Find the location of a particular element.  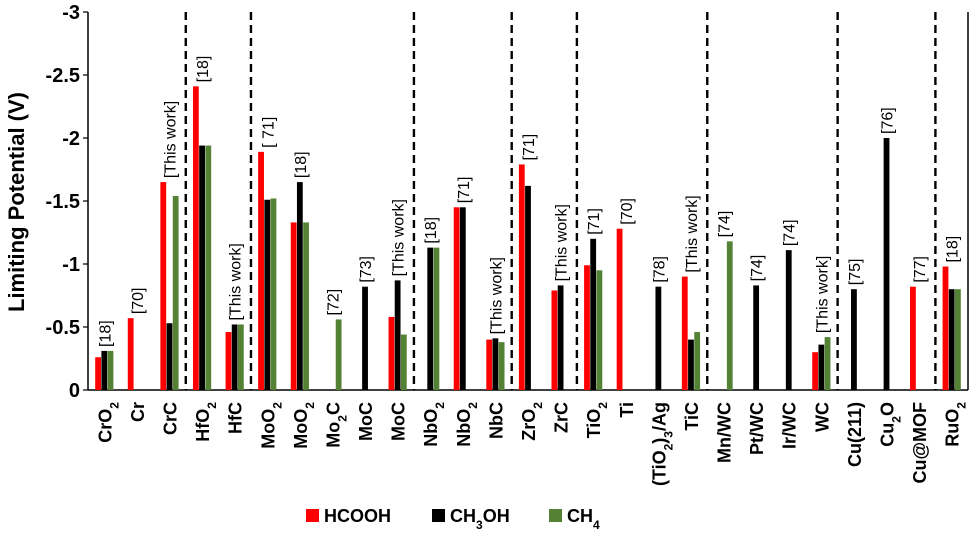

y-axis-label: Limiting Potential (V) is located at coordinates (16, 202).